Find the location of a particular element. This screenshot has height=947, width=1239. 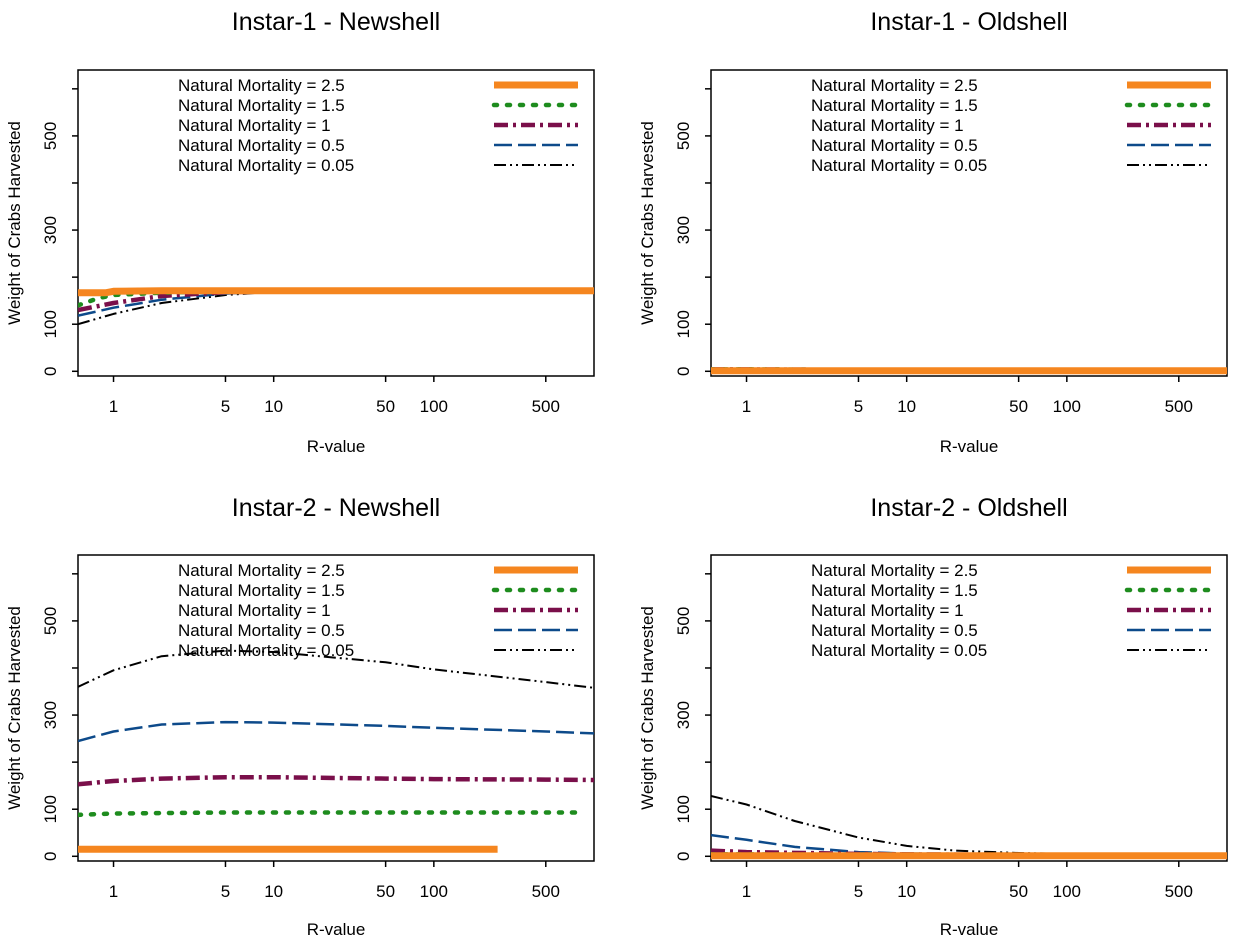

chart-title: Instar-1 - Oldshell is located at coordinates (968, 22).